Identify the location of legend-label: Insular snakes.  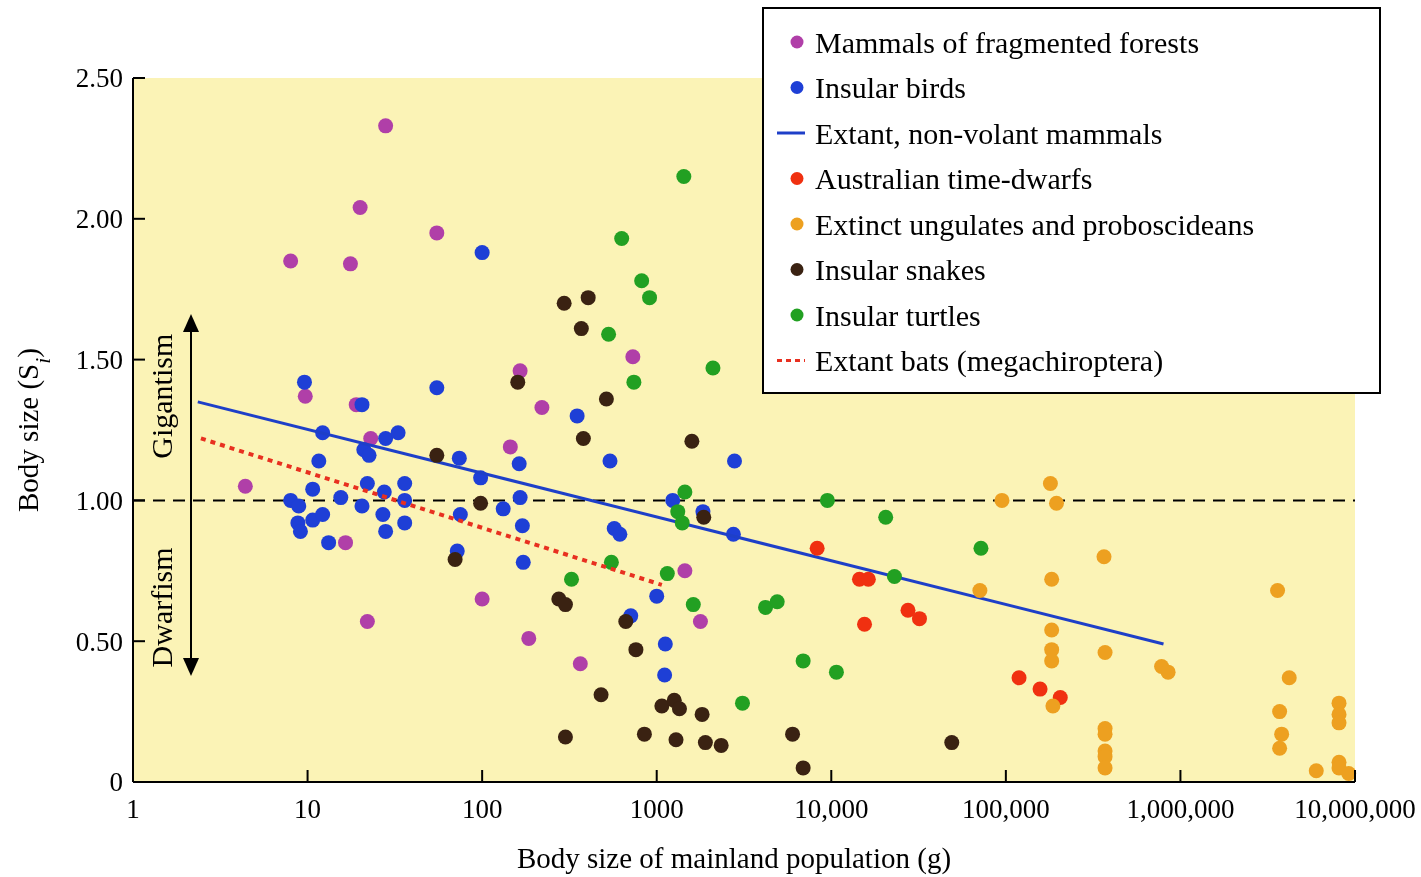
(900, 269).